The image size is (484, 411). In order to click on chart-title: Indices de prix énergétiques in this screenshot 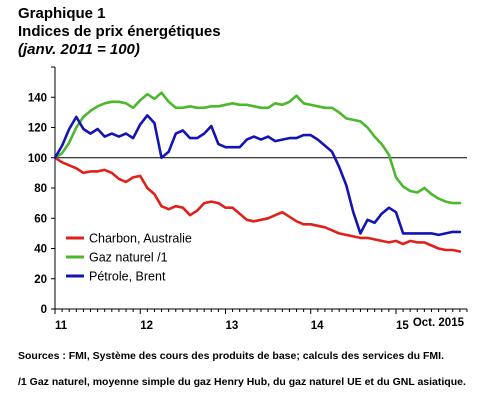, I will do `click(119, 31)`.